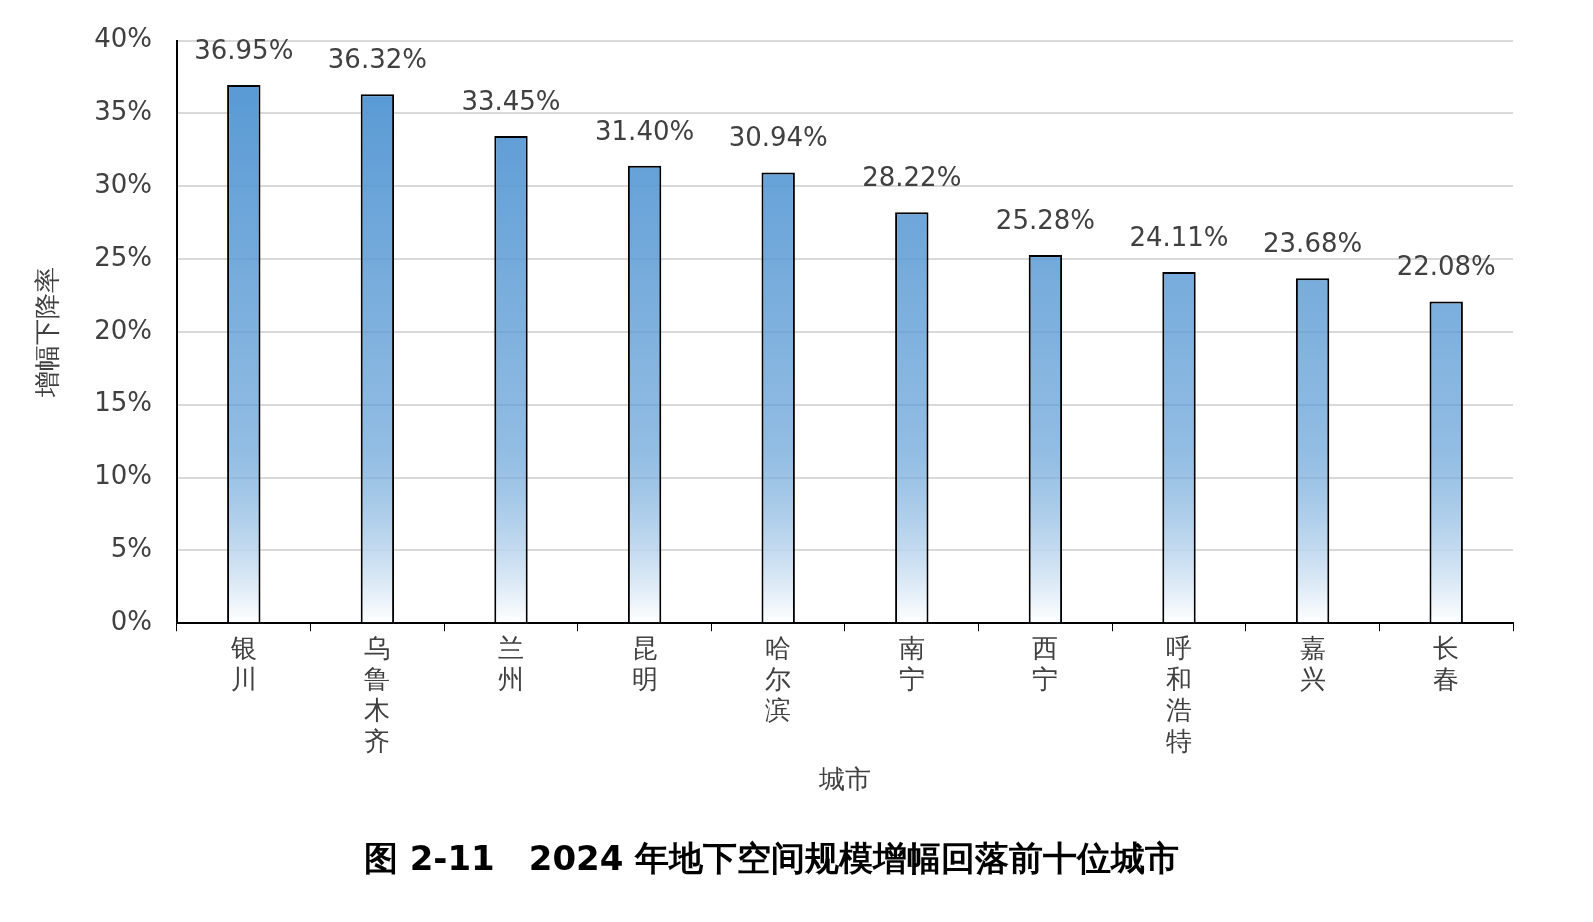 The image size is (1593, 922). What do you see at coordinates (1446, 663) in the screenshot?
I see `x-tick-label: 长春` at bounding box center [1446, 663].